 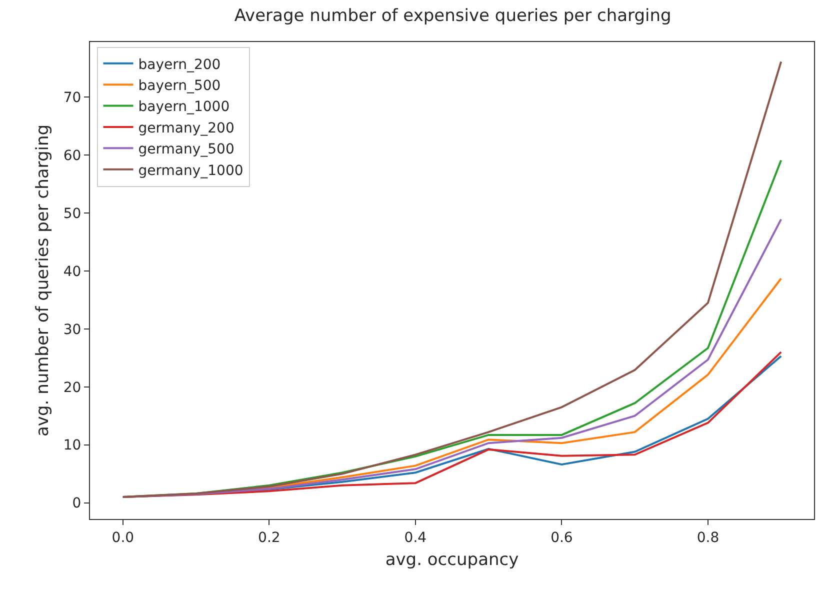 I want to click on y-tick-label: 70, so click(x=72, y=98).